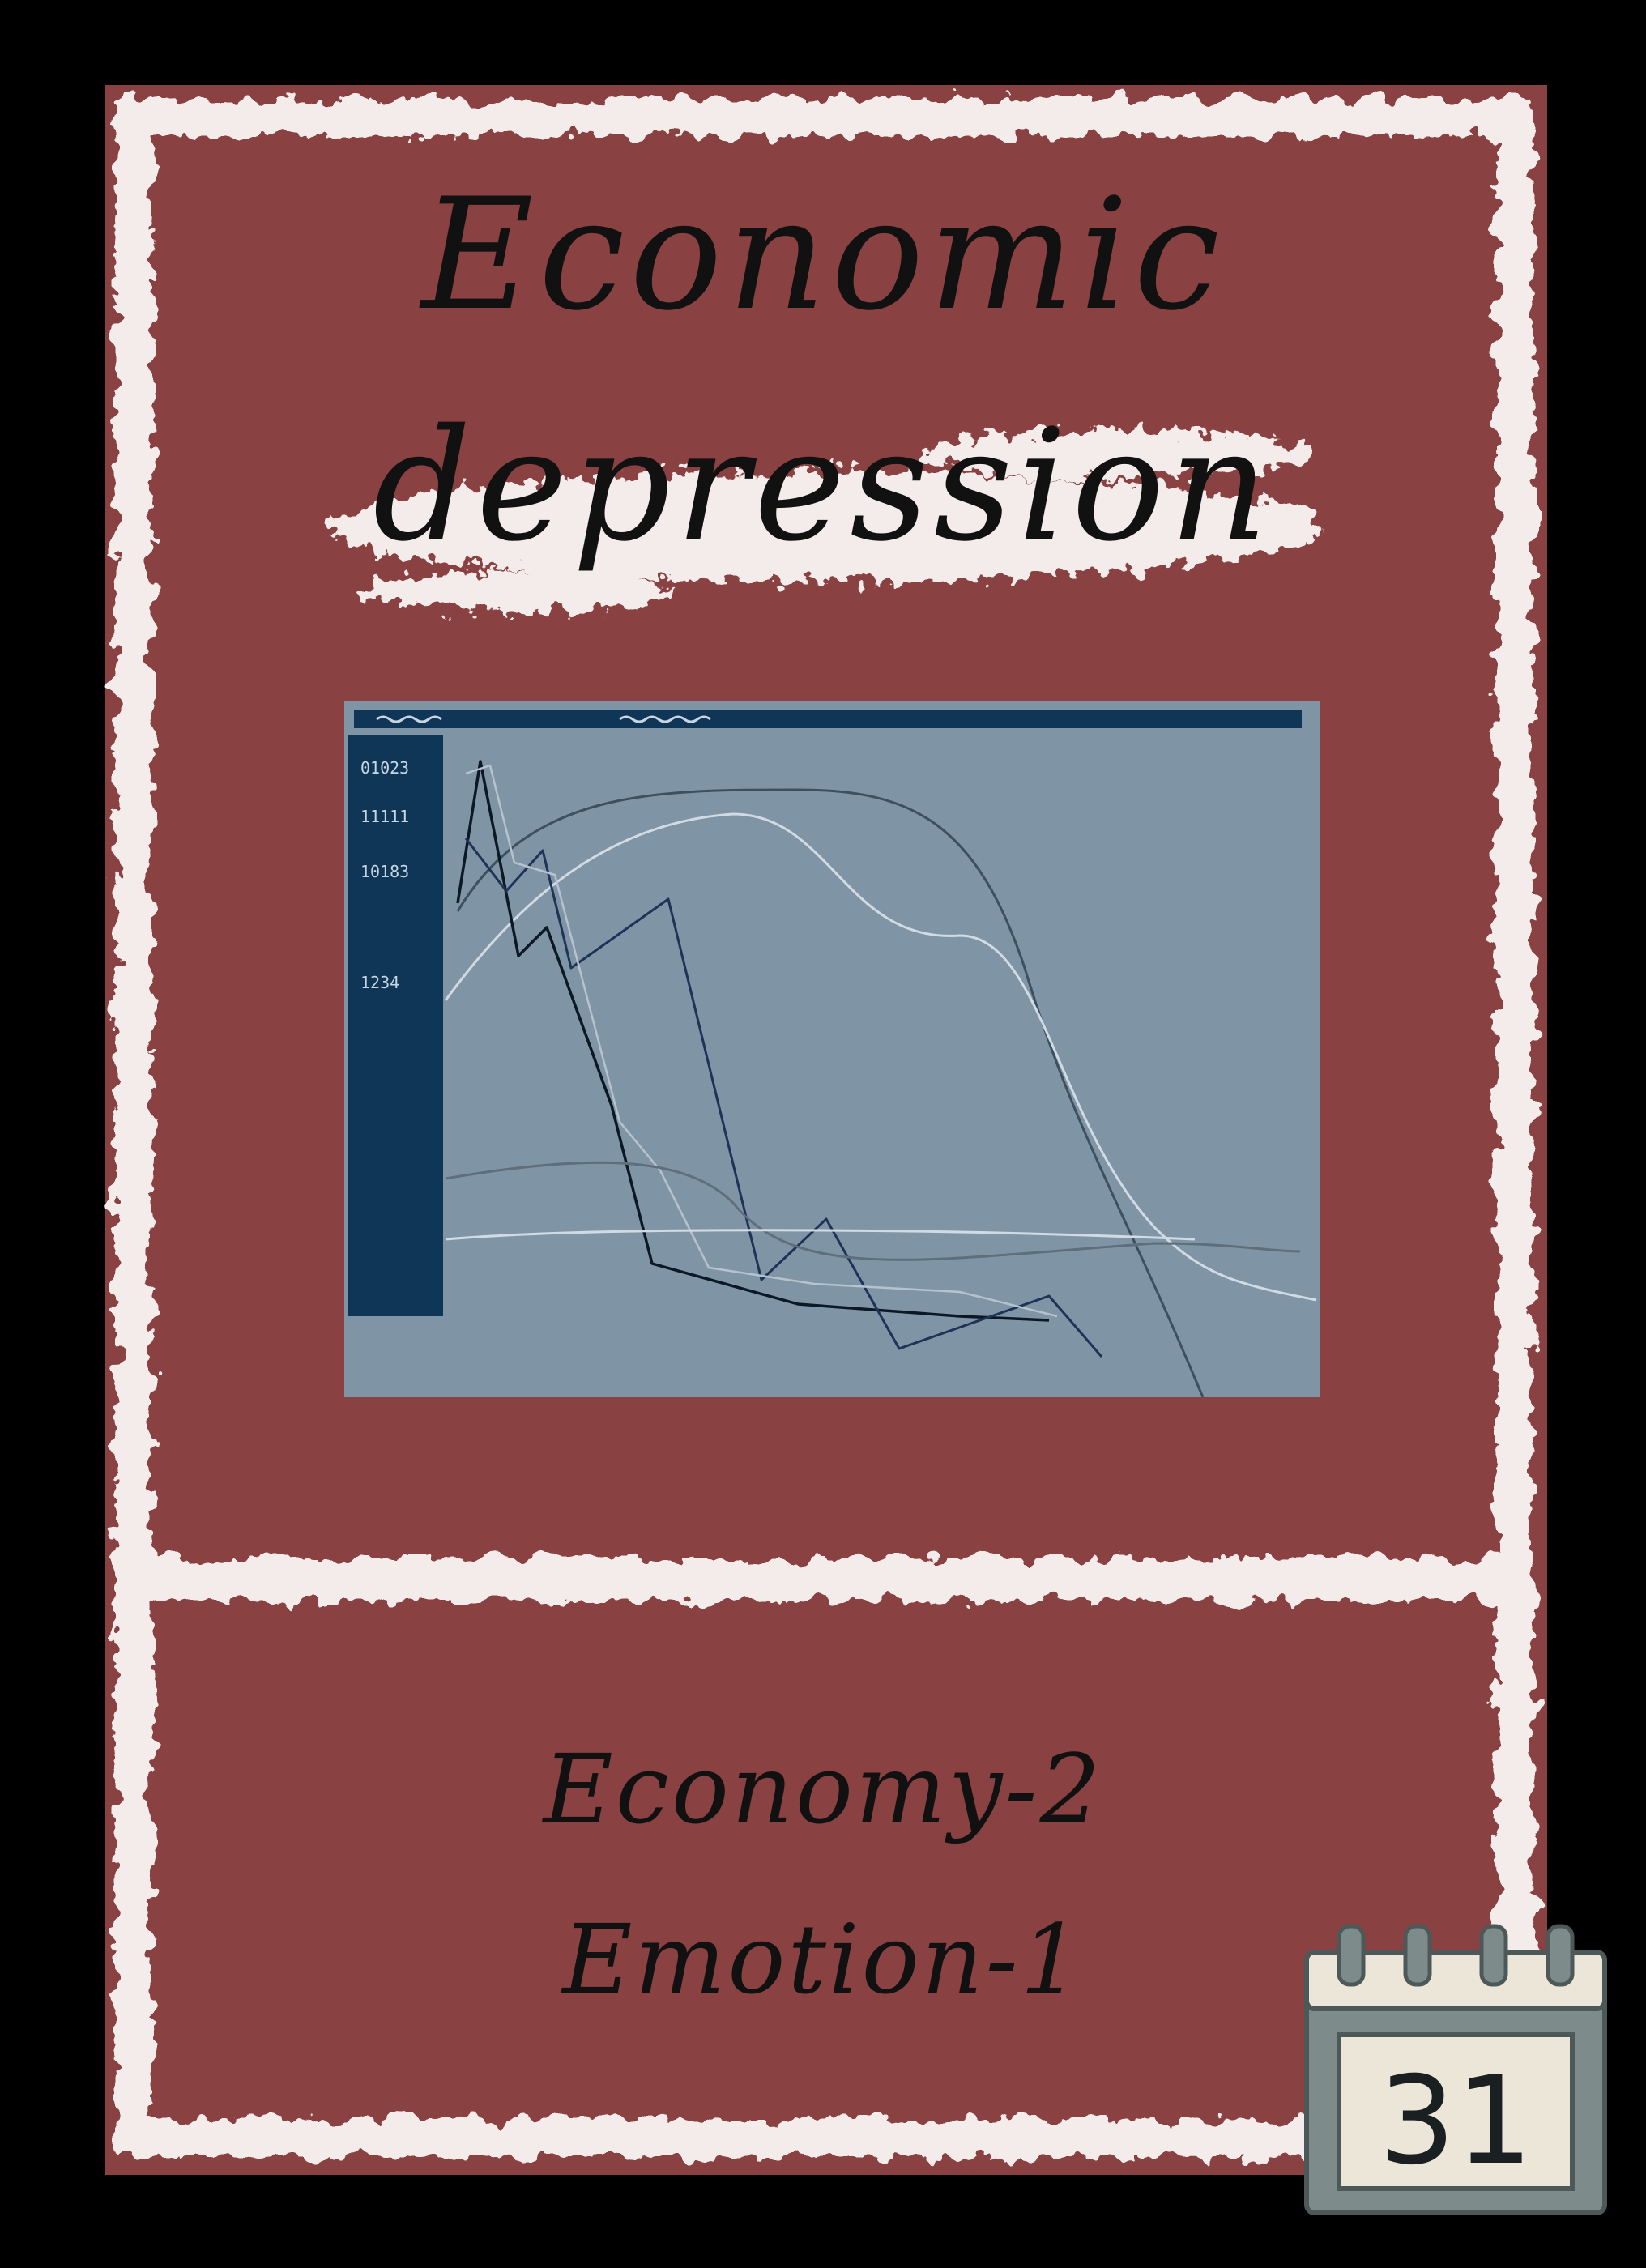  Describe the element at coordinates (826, 526) in the screenshot. I see `title-chalk-smudge` at that location.